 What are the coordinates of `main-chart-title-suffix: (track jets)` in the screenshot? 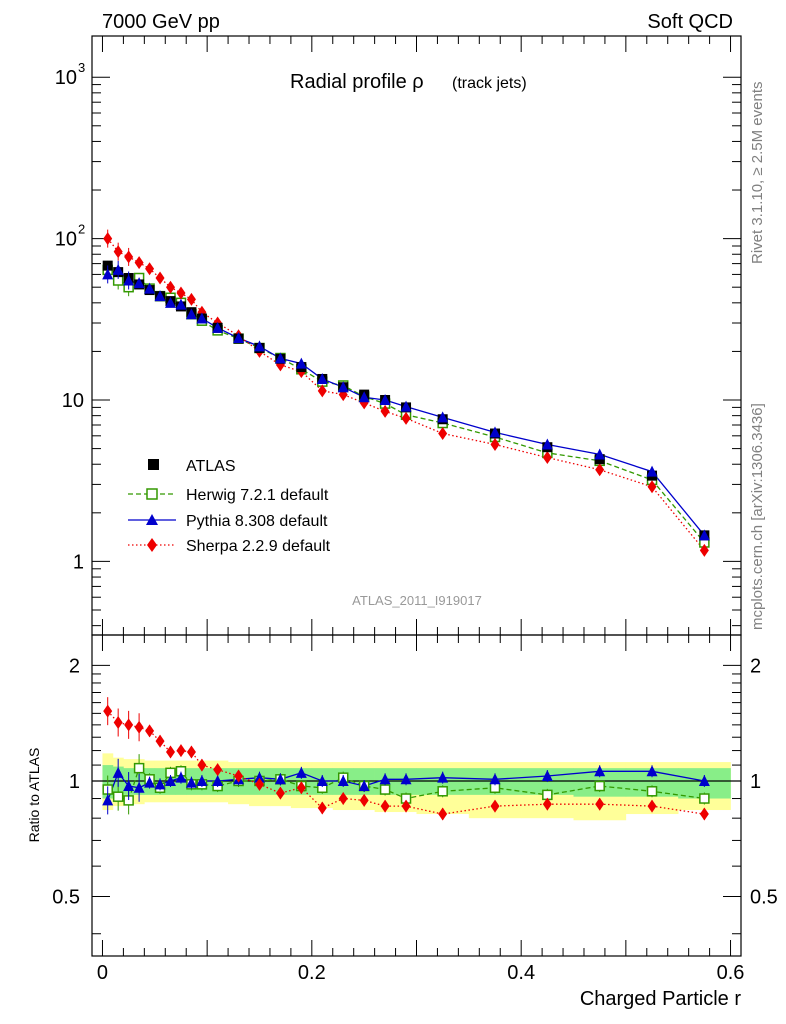 It's located at (489, 83).